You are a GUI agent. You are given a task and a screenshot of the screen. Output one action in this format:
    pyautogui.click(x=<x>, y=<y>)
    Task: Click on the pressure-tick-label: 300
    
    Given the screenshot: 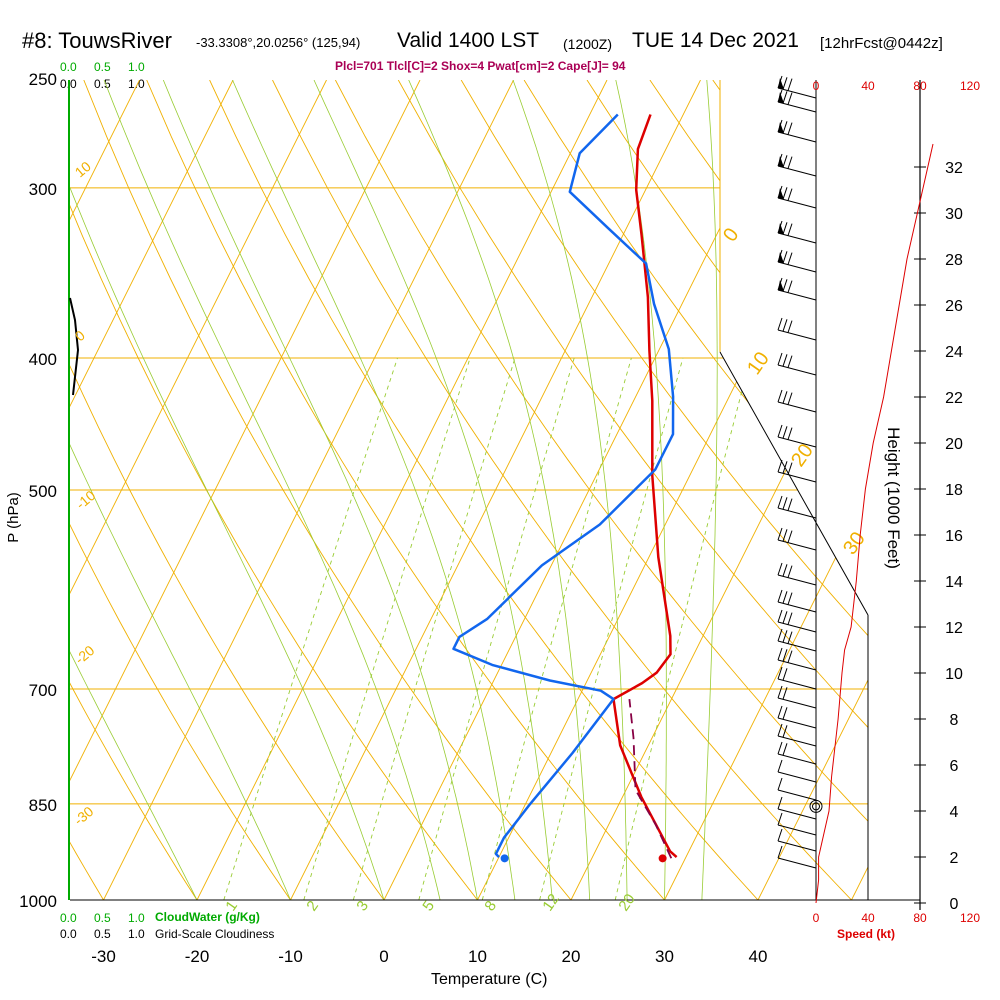 What is the action you would take?
    pyautogui.click(x=43, y=189)
    